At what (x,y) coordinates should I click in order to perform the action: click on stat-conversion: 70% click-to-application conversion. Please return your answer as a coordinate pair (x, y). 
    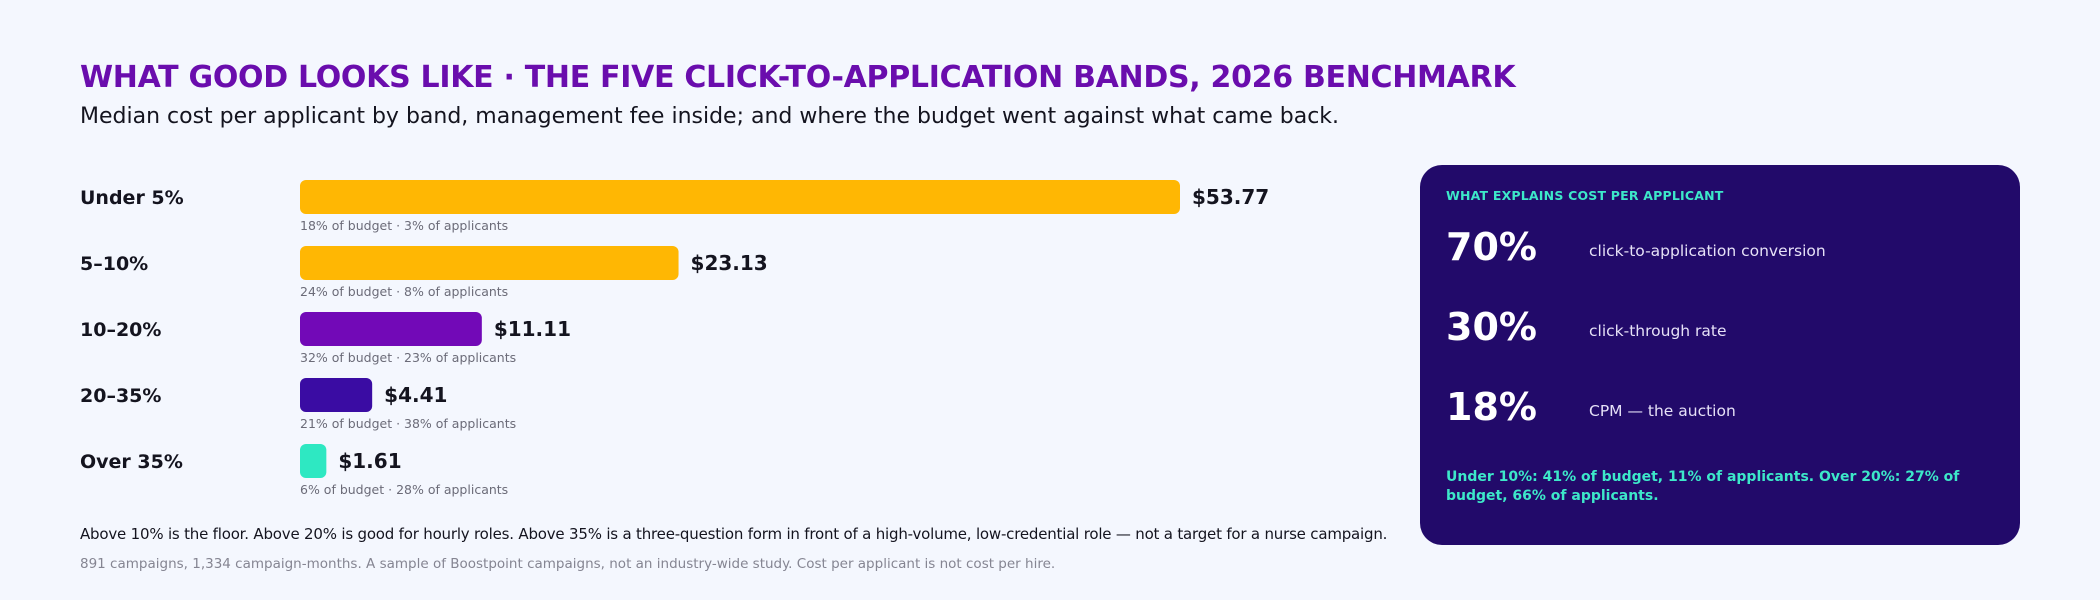
    Looking at the image, I should click on (1726, 255).